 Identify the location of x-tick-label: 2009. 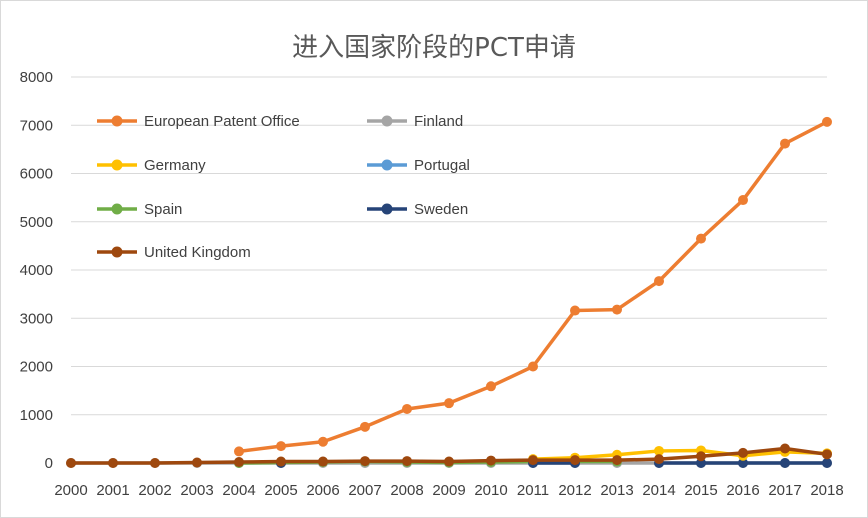
(448, 490).